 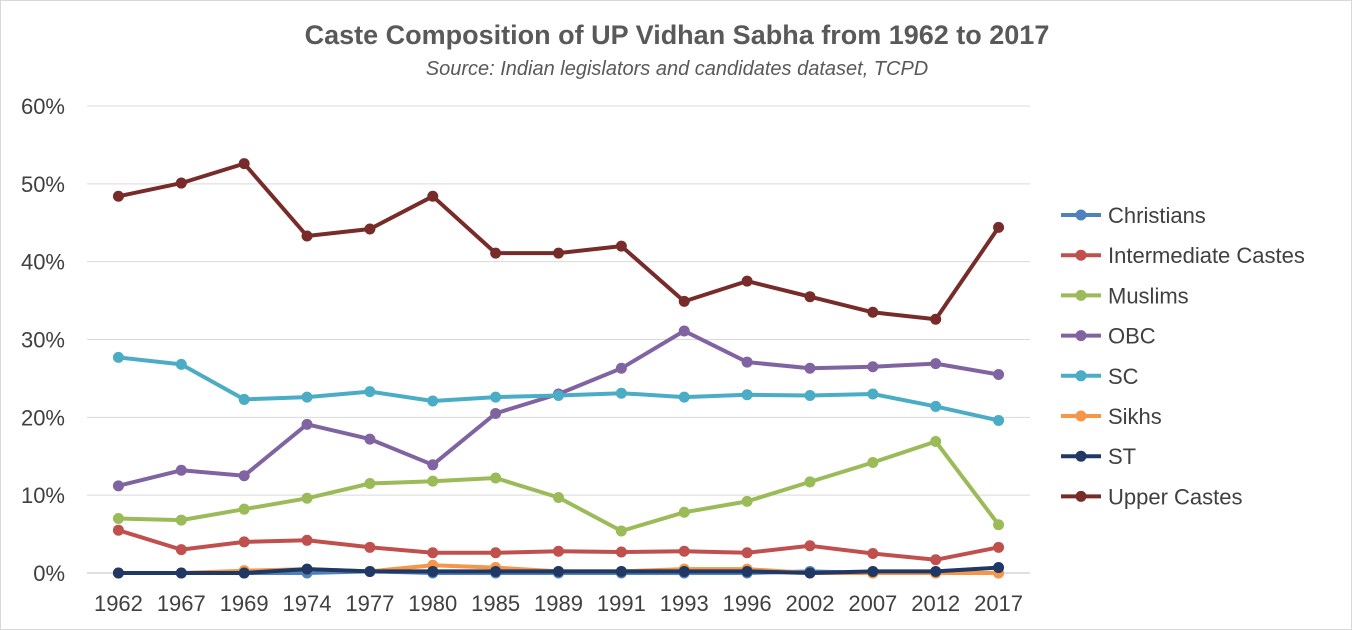 I want to click on x-tick-label: 2007, so click(x=872, y=603).